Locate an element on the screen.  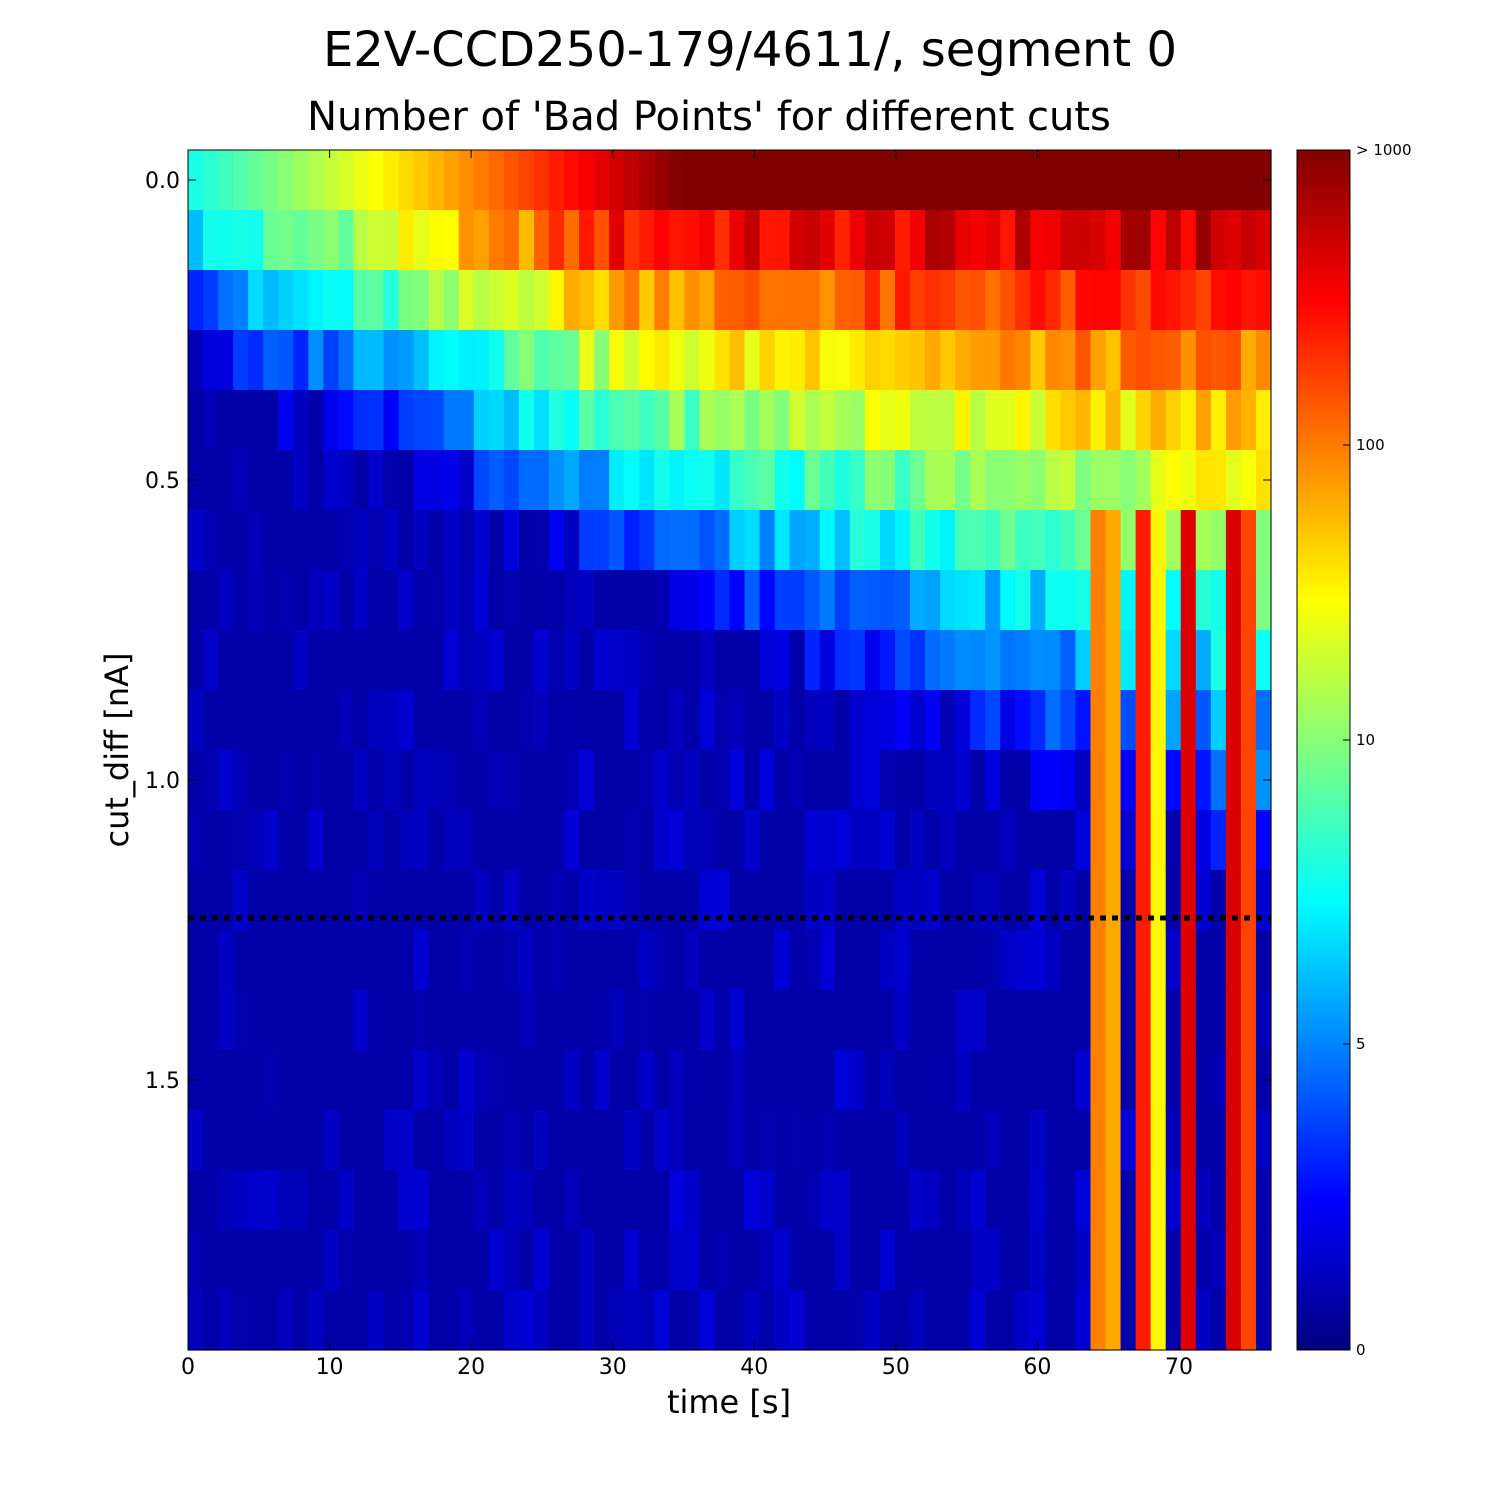
x-tick-label: 40 is located at coordinates (754, 1367).